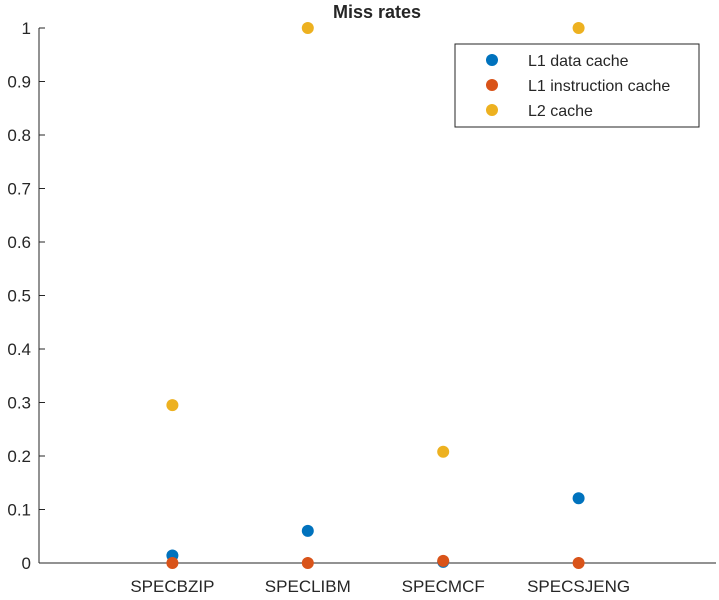 This screenshot has height=600, width=719. What do you see at coordinates (19, 296) in the screenshot?
I see `y-tick-label: 0.5` at bounding box center [19, 296].